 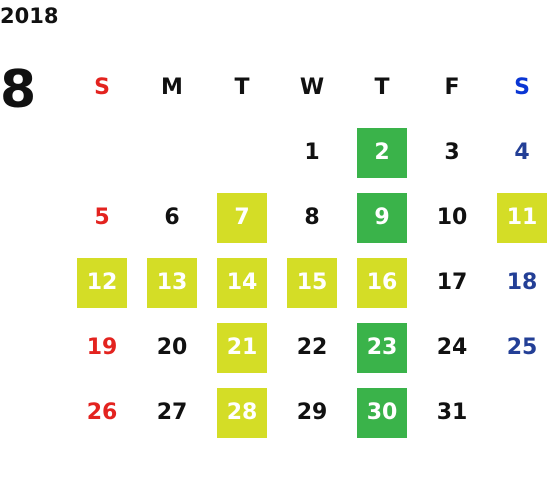 I want to click on calendar-day-20: 20, so click(x=172, y=347).